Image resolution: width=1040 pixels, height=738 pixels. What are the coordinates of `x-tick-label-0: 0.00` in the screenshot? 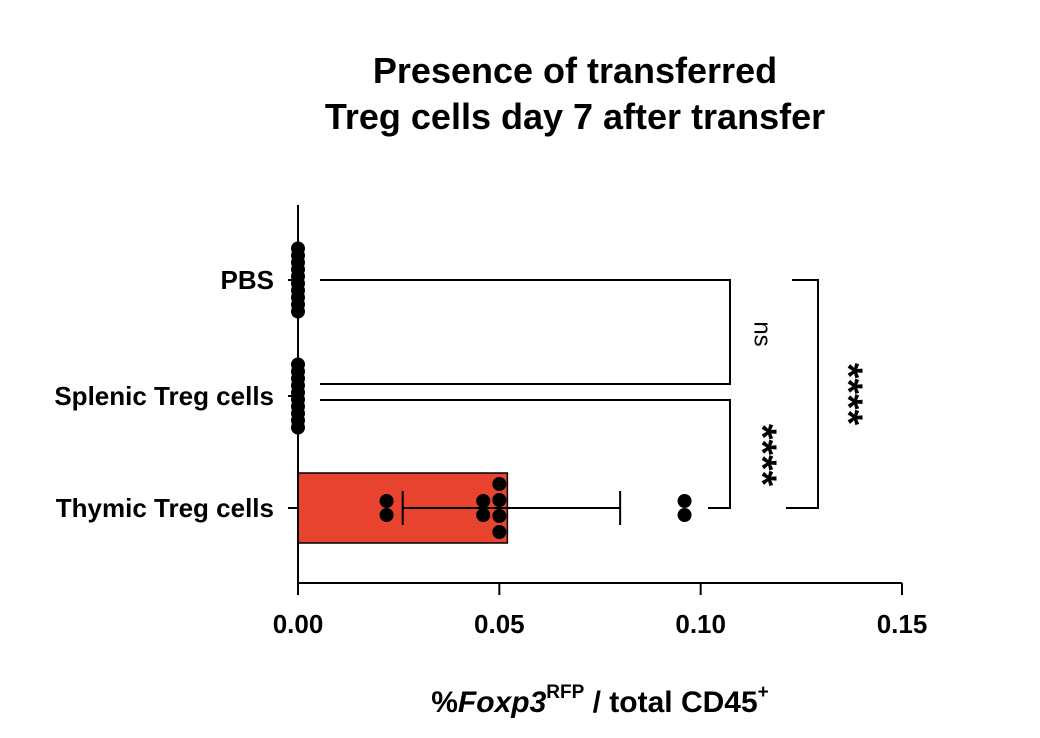 It's located at (298, 624).